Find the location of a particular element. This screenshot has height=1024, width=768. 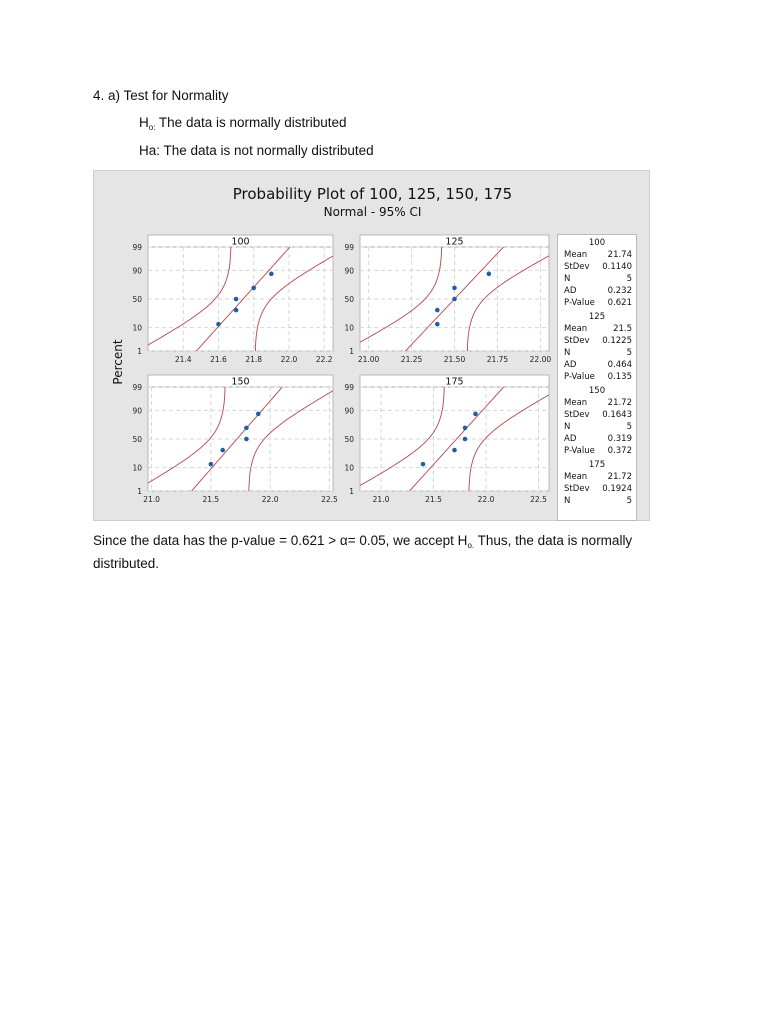

legend-stat-row: StDev 0.1140 is located at coordinates (597, 267).